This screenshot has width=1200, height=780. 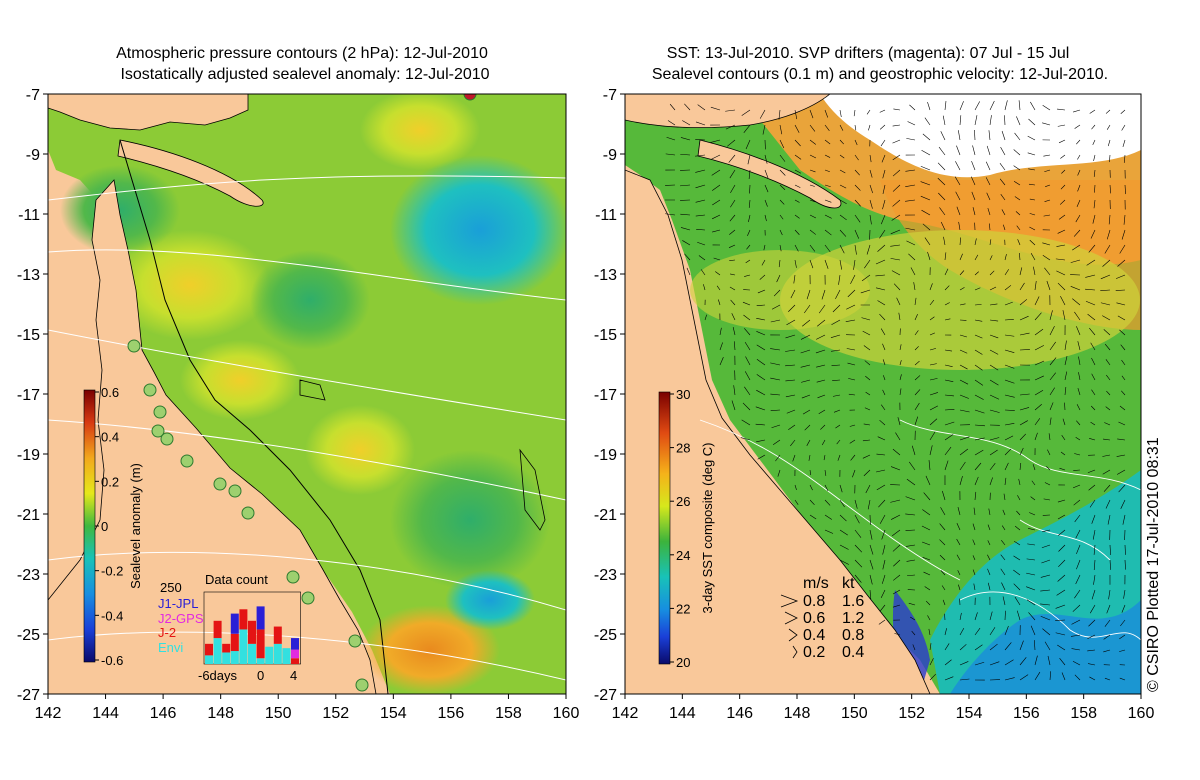 What do you see at coordinates (605, 275) in the screenshot?
I see `y-tick-label: -13` at bounding box center [605, 275].